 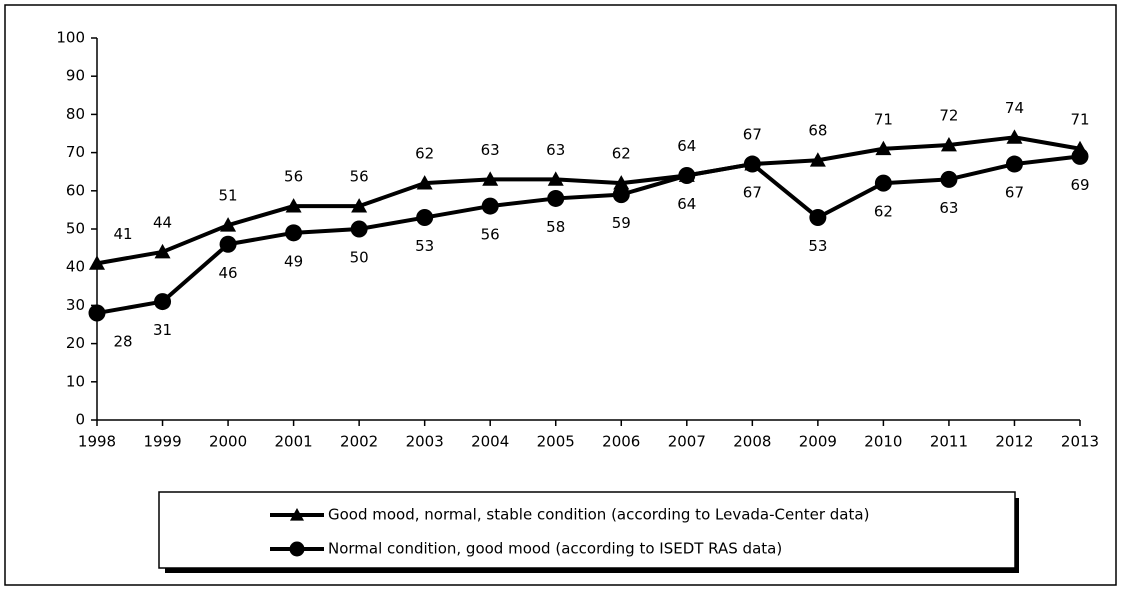 I want to click on data-label: 69, so click(x=1079, y=185).